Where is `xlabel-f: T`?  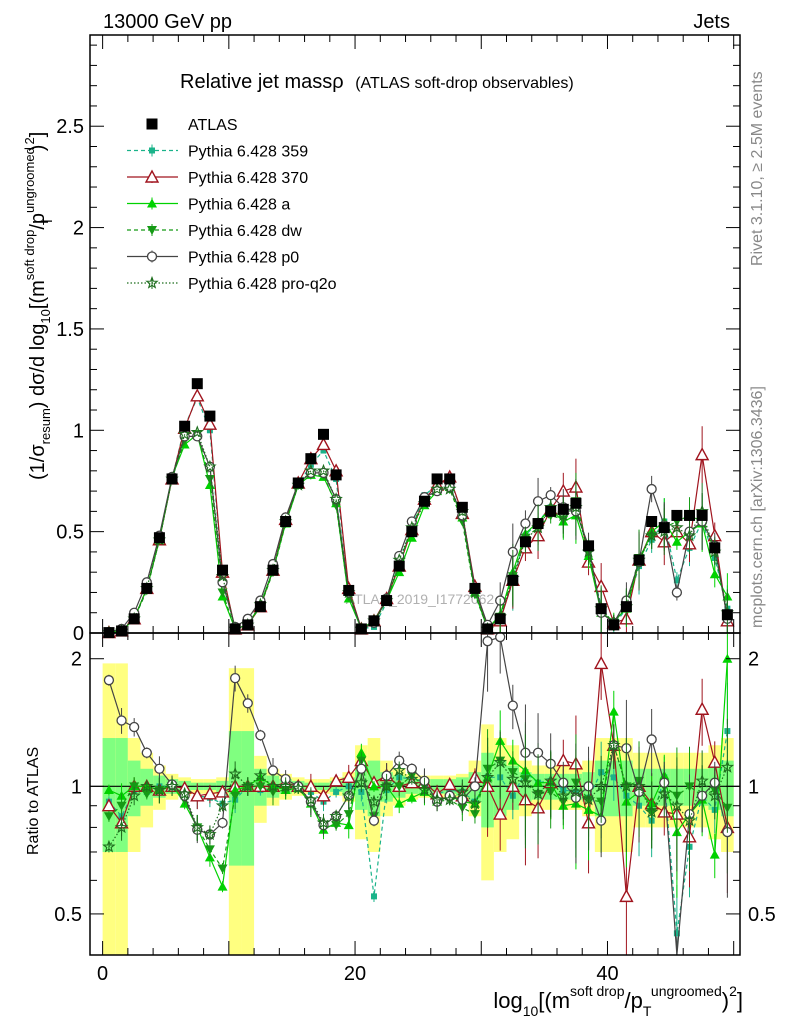
xlabel-f: T is located at coordinates (647, 1011).